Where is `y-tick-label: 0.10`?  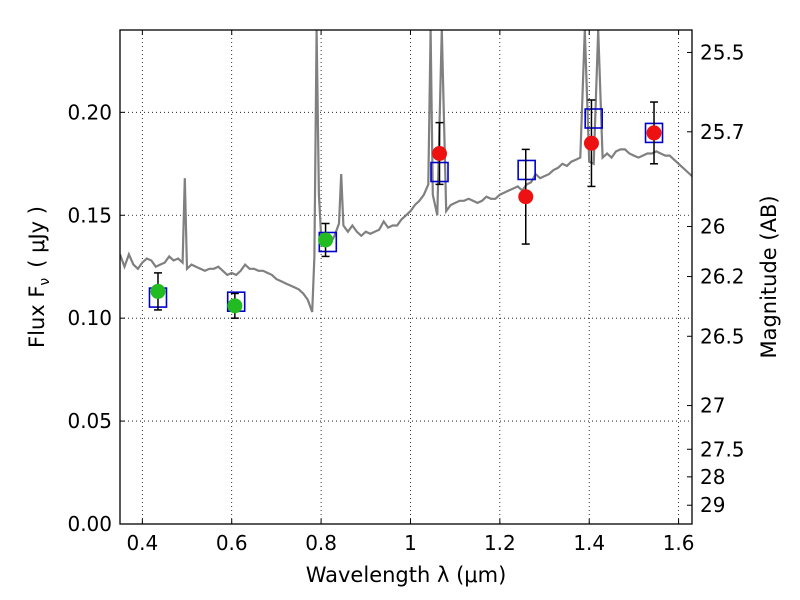
y-tick-label: 0.10 is located at coordinates (89, 318).